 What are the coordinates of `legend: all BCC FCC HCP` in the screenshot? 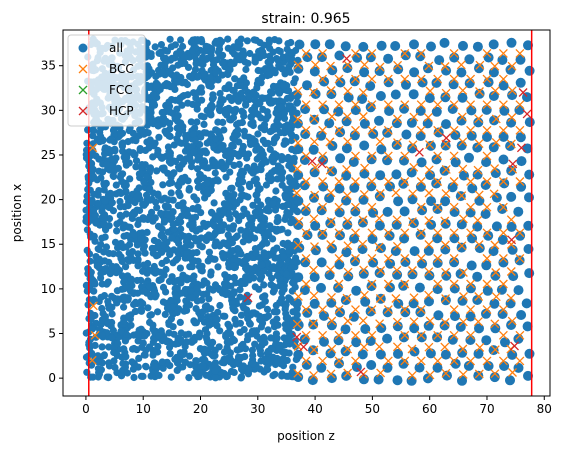 It's located at (106, 80).